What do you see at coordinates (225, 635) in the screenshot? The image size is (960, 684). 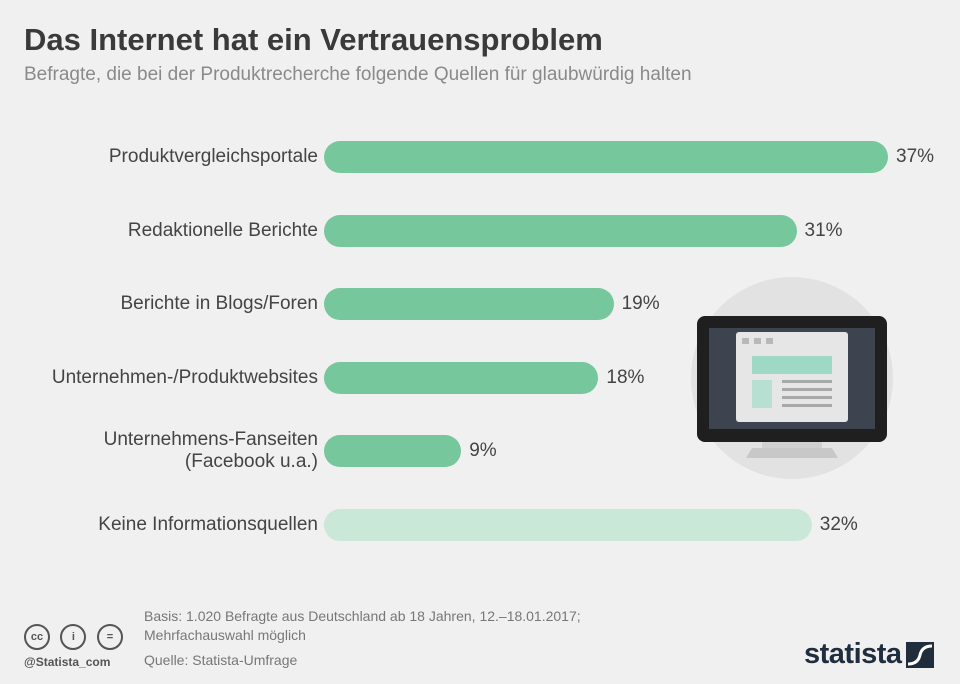 I see `basis-line-2: Mehrfachauswahl möglich` at bounding box center [225, 635].